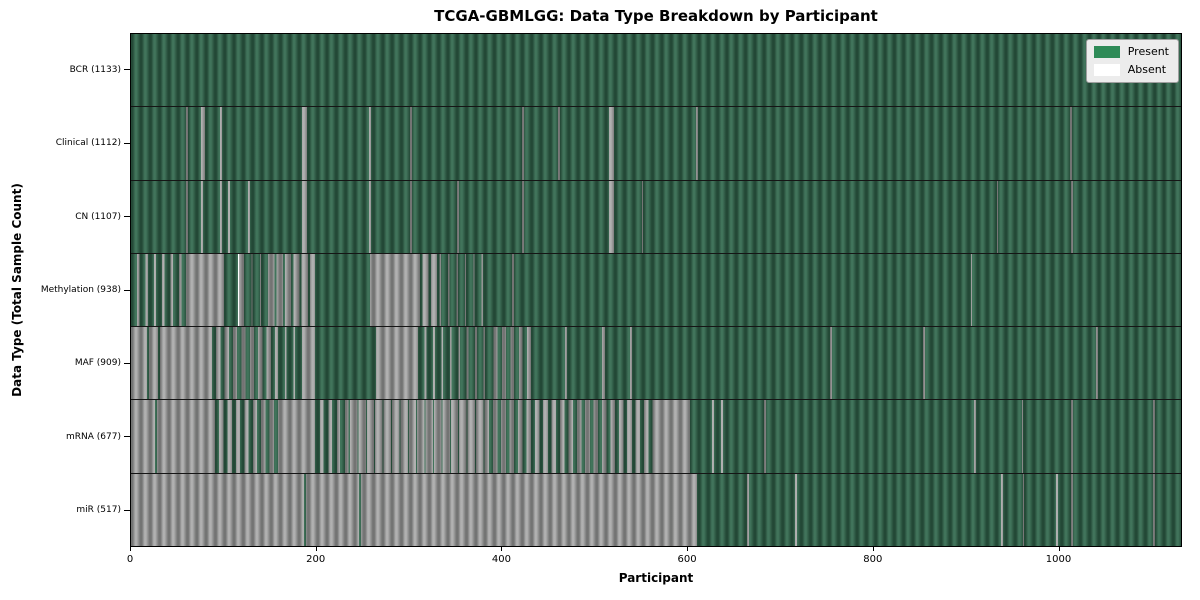 Image resolution: width=1200 pixels, height=600 pixels. I want to click on row-mir, so click(656, 509).